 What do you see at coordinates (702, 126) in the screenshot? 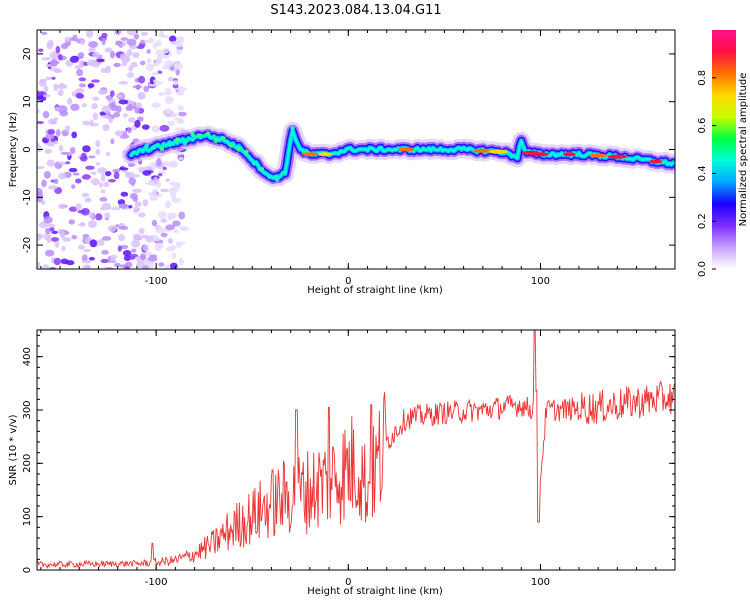
I see `colorbar-tick-label: 0.6` at bounding box center [702, 126].